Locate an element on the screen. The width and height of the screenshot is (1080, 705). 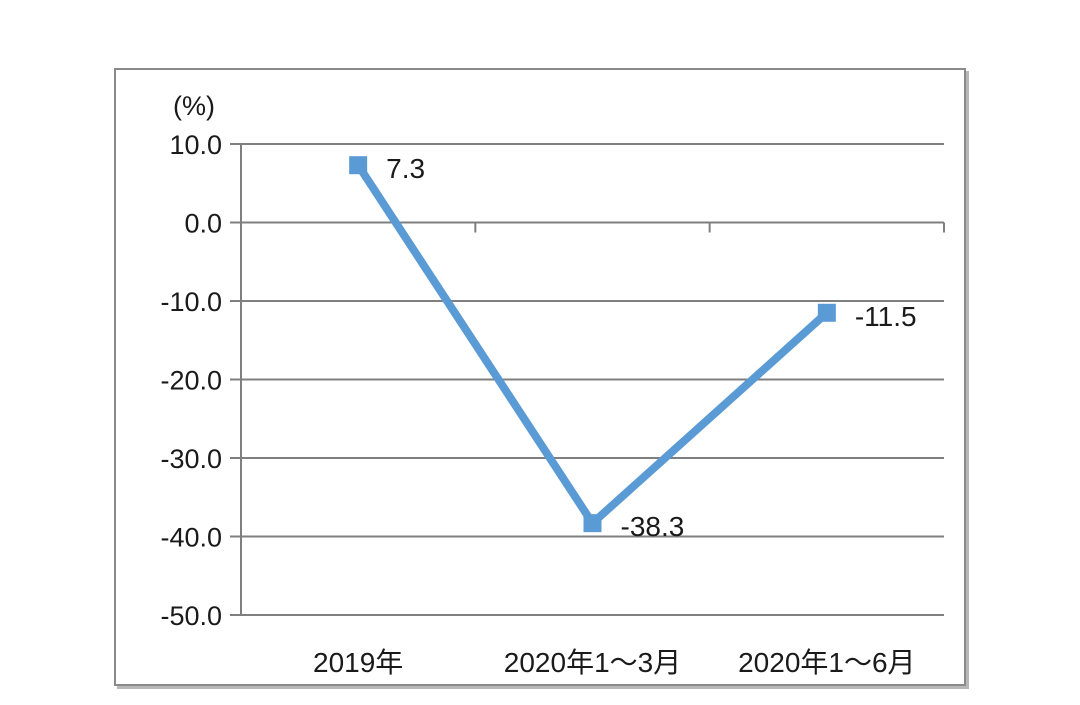
x-category-label: 2020年1～6月 is located at coordinates (826, 662).